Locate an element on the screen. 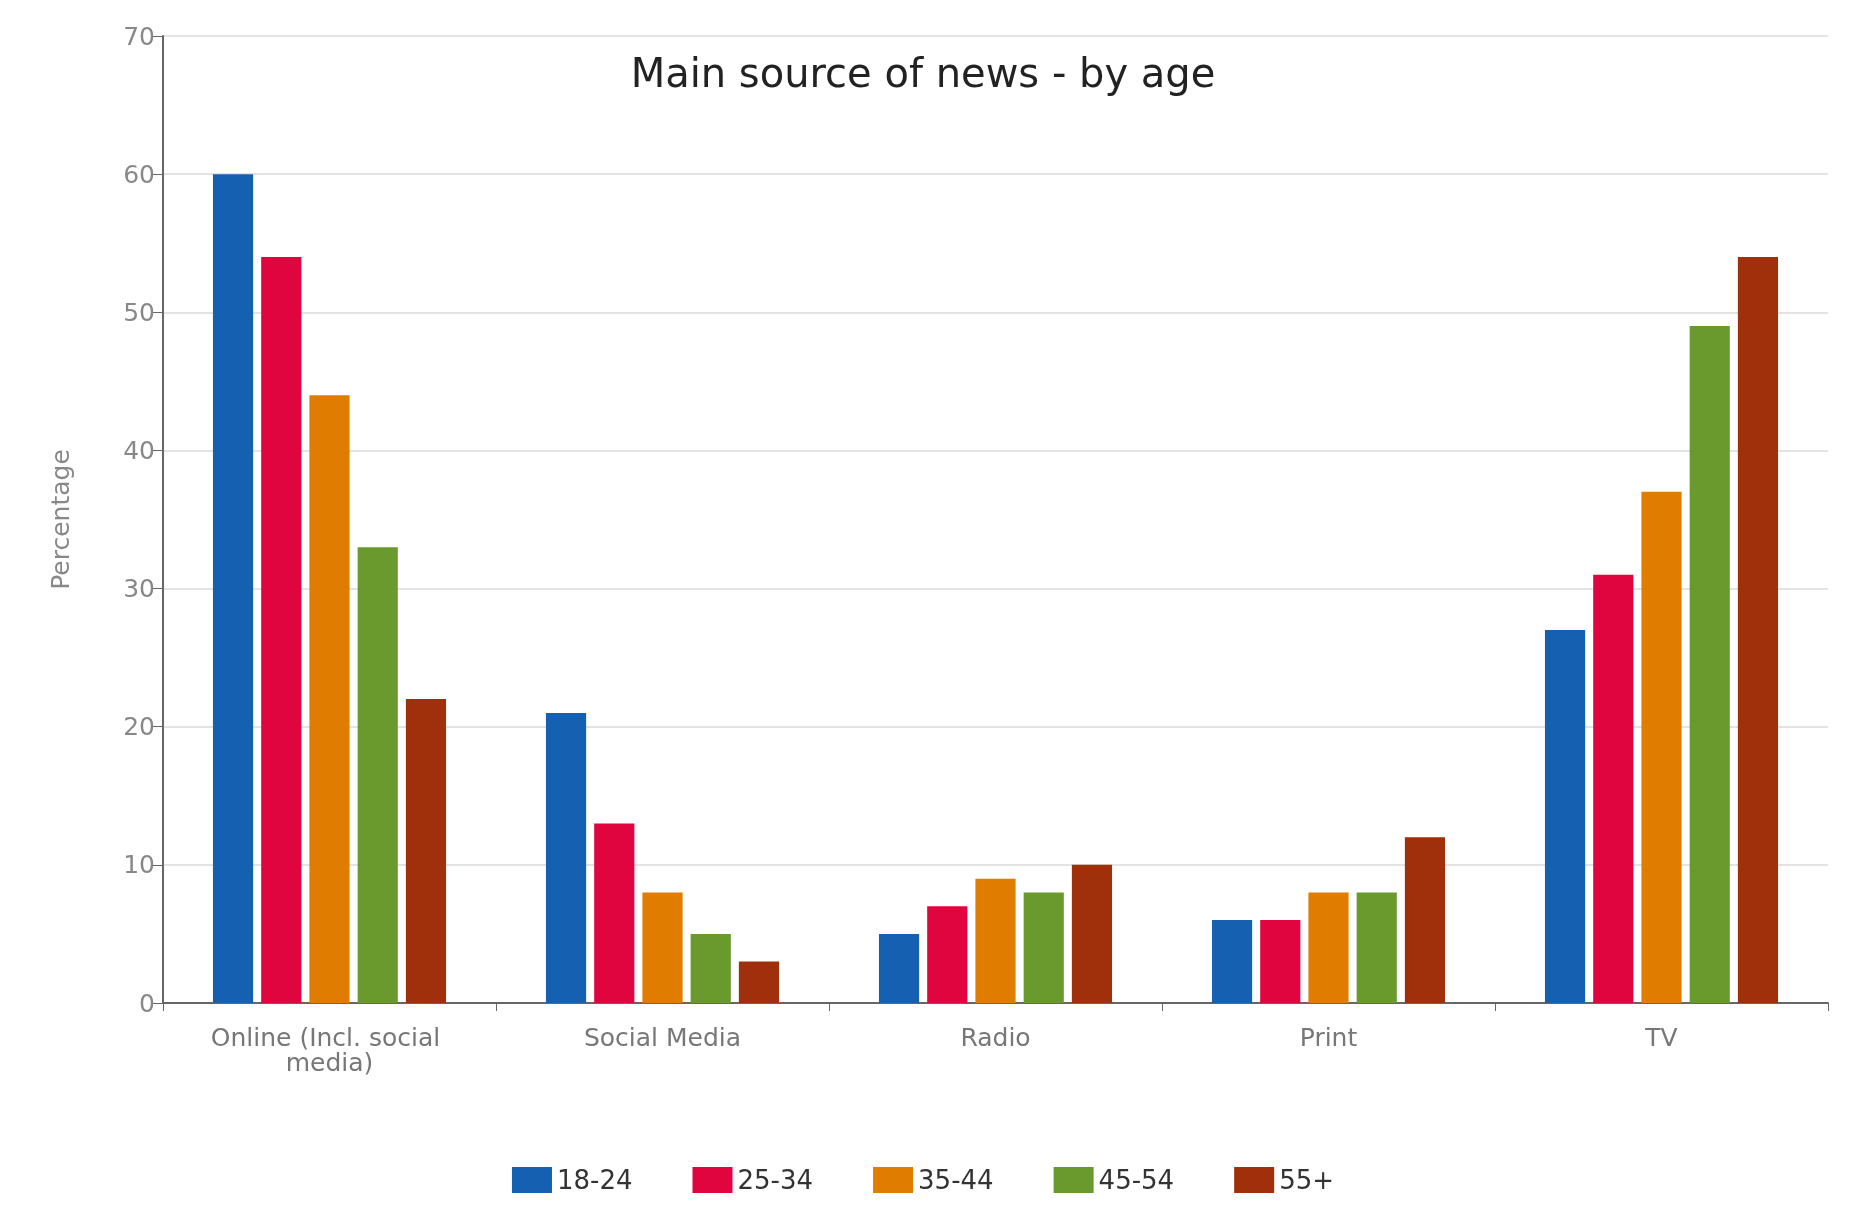  legend-label: 35-44 is located at coordinates (956, 1180).